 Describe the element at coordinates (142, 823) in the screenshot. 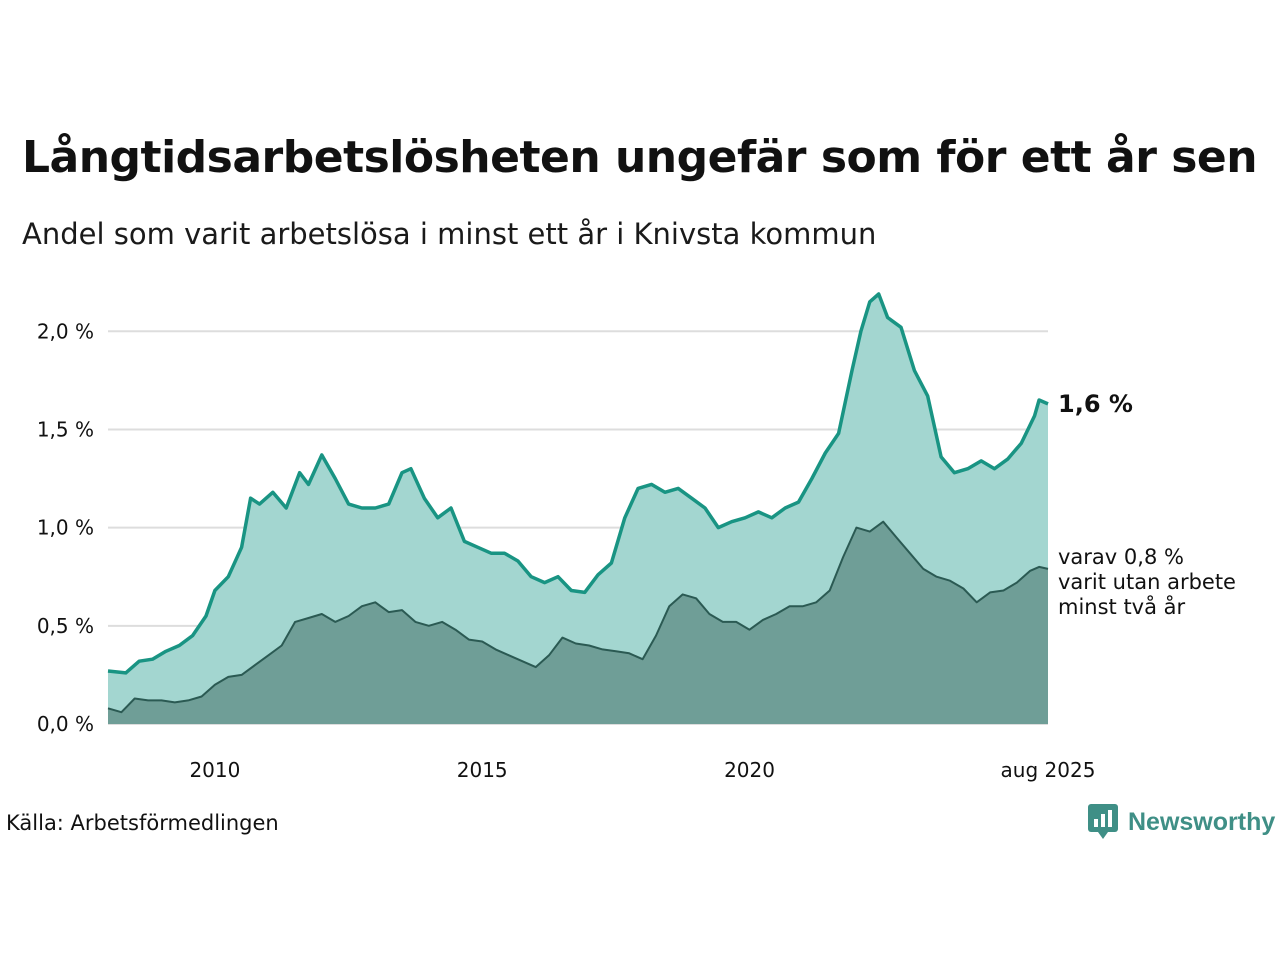

I see `source-note: Källa: Arbetsförmedlingen` at that location.